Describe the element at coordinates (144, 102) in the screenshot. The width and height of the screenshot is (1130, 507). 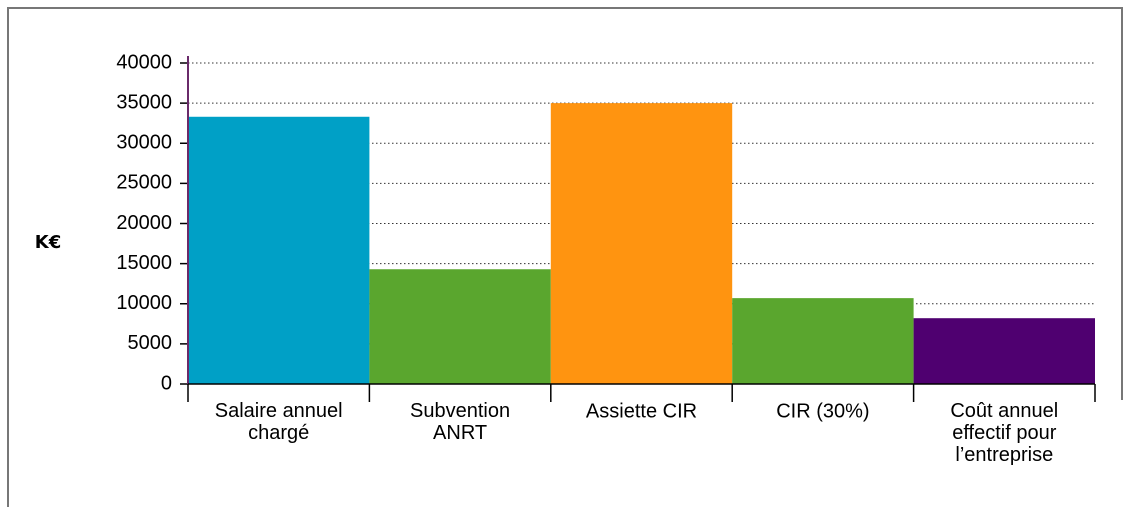
I see `y-tick-label: 35000` at that location.